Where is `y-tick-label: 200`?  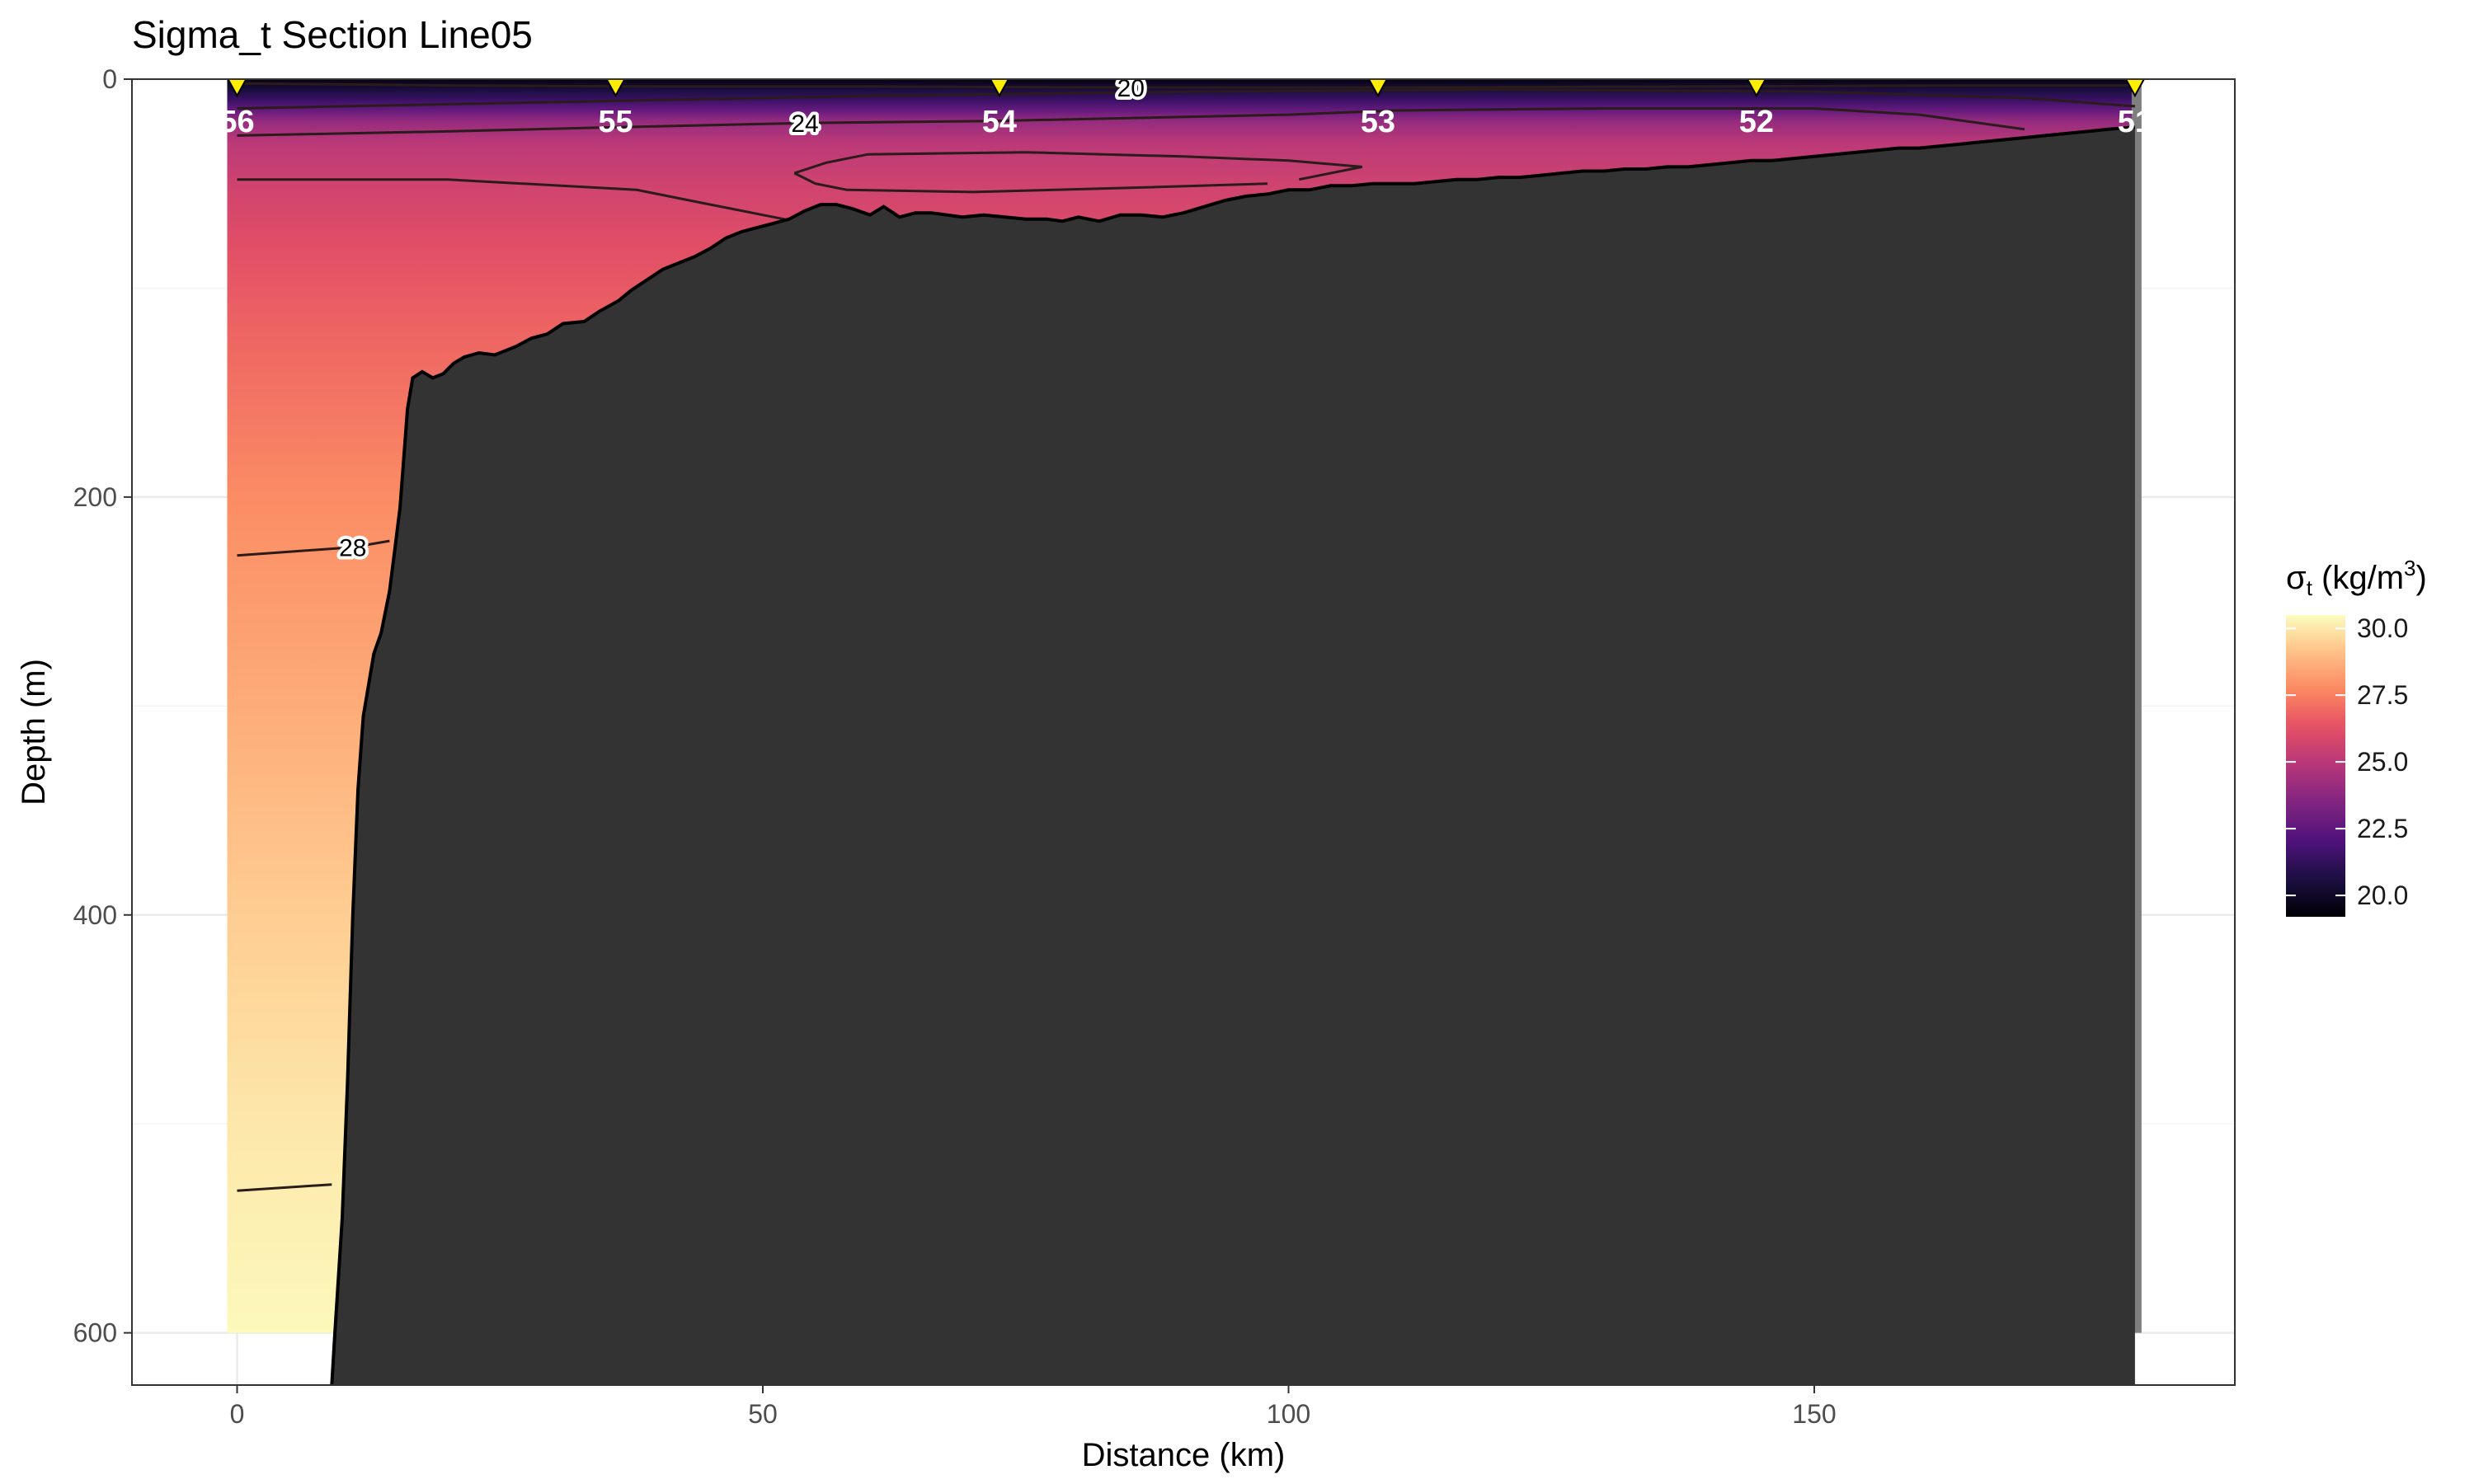
y-tick-label: 200 is located at coordinates (95, 497).